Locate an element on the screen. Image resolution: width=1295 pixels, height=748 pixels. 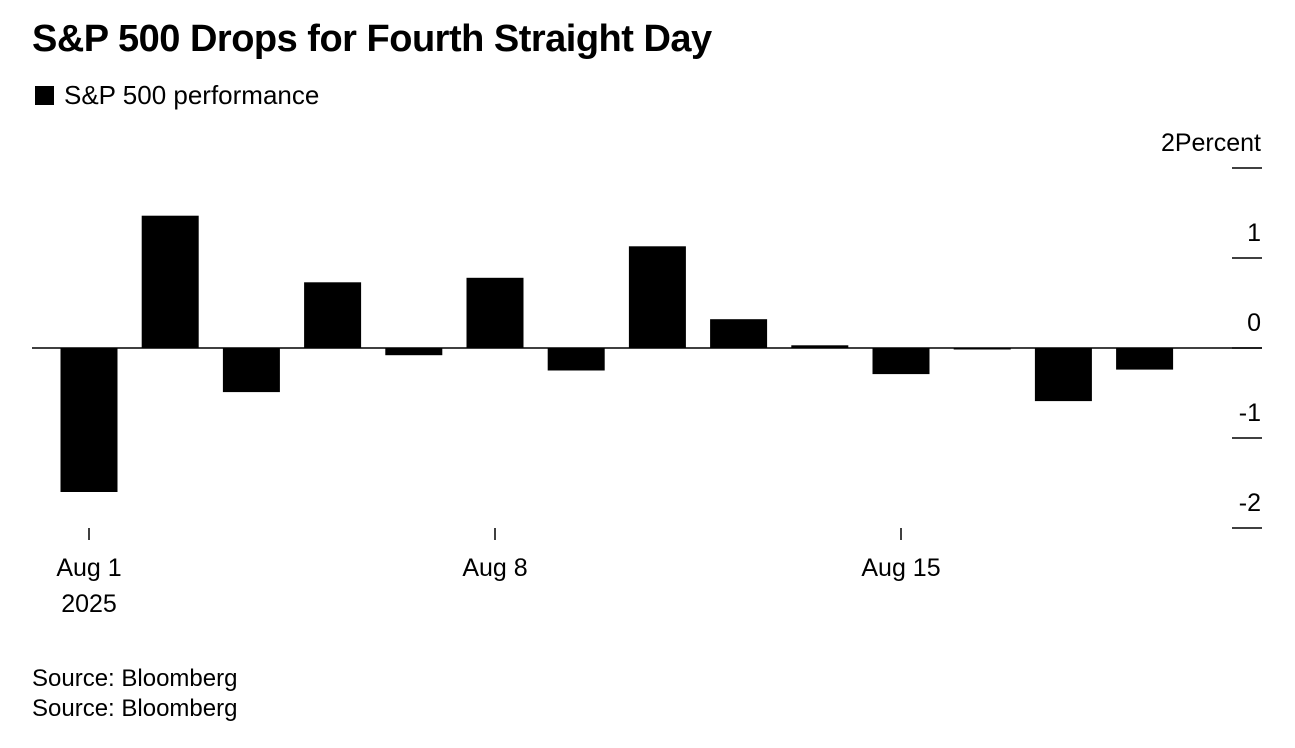
y-tick-label: 2Percent is located at coordinates (1211, 143).